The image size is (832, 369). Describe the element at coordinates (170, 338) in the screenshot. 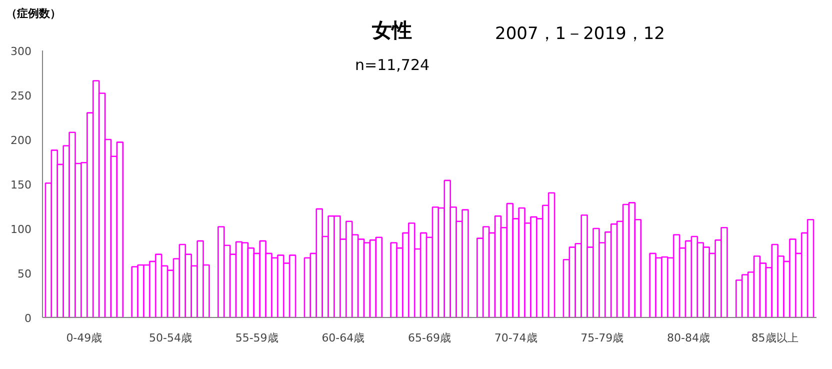

I see `x-tick-label: 50-54歳` at that location.